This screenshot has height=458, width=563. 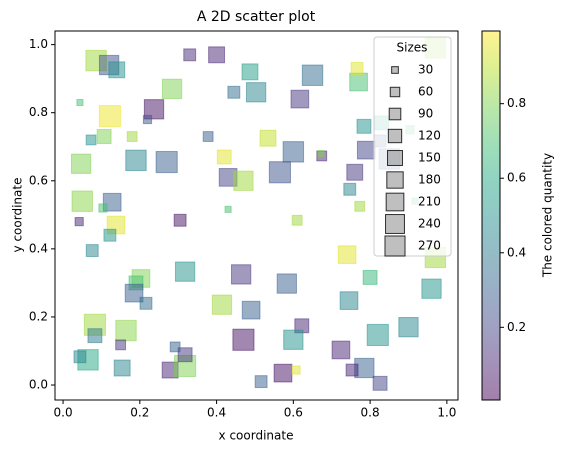 What do you see at coordinates (425, 70) in the screenshot?
I see `legend-label: 30` at bounding box center [425, 70].